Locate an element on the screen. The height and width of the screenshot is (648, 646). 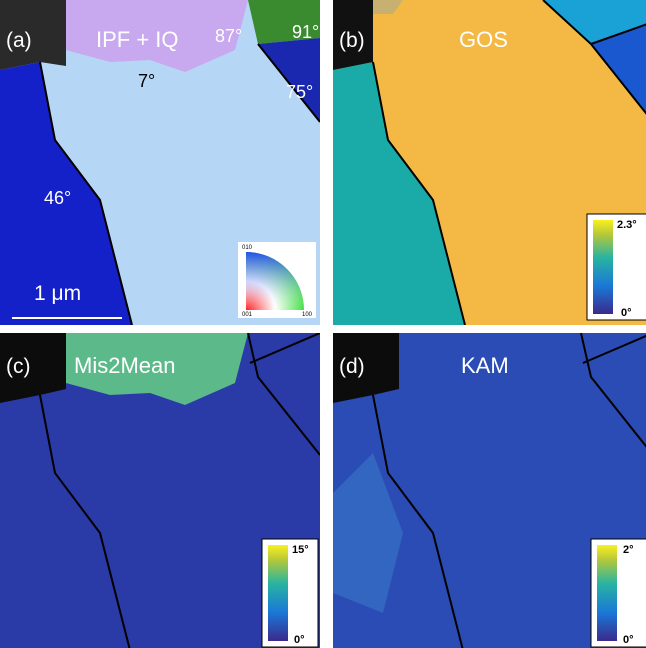
legend-label: 001 is located at coordinates (247, 315).